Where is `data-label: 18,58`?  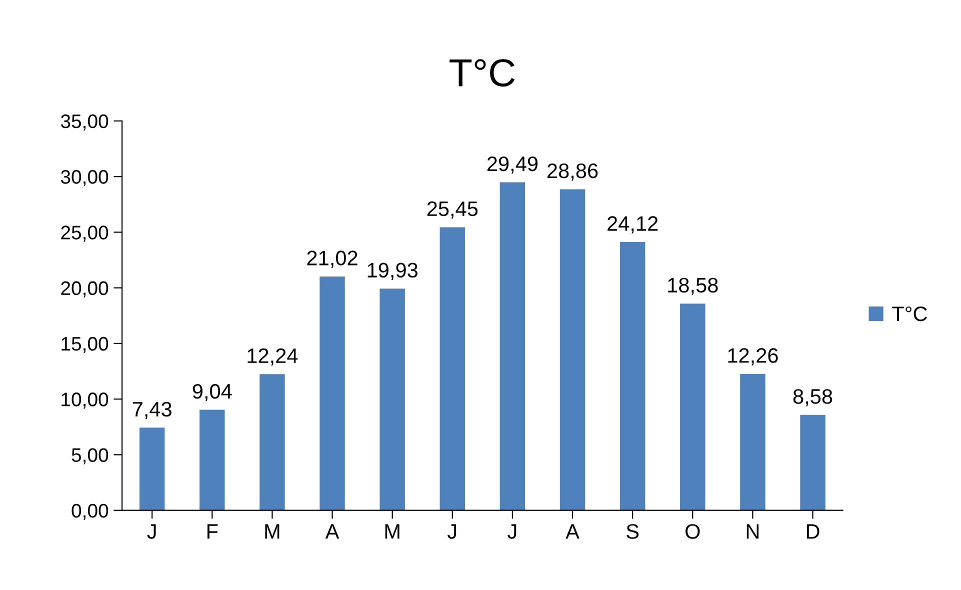 data-label: 18,58 is located at coordinates (693, 287).